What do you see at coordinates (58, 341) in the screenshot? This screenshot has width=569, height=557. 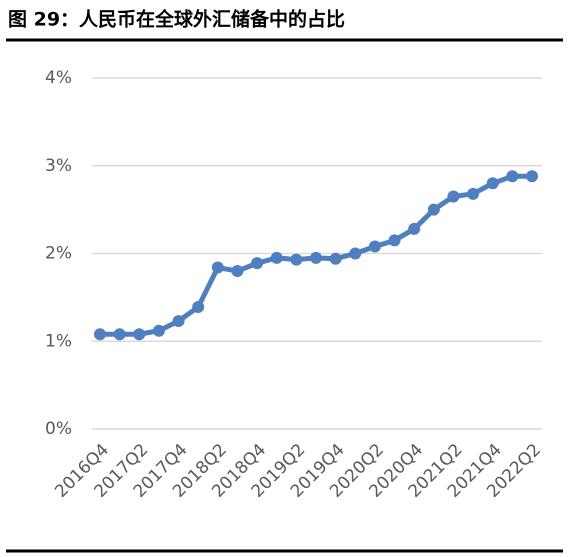 I see `y-tick-label: 1%` at bounding box center [58, 341].